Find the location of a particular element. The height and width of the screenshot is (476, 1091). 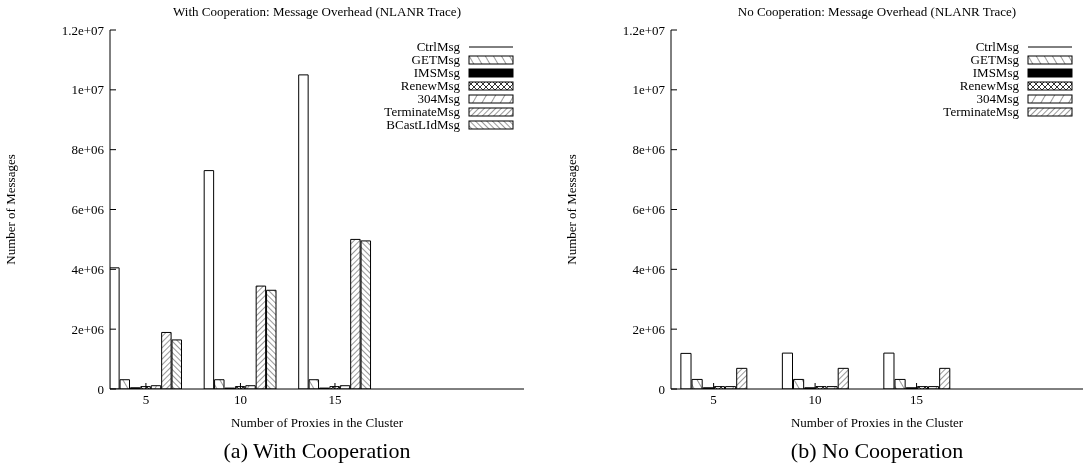

text: (b) No Cooperation is located at coordinates (877, 451).